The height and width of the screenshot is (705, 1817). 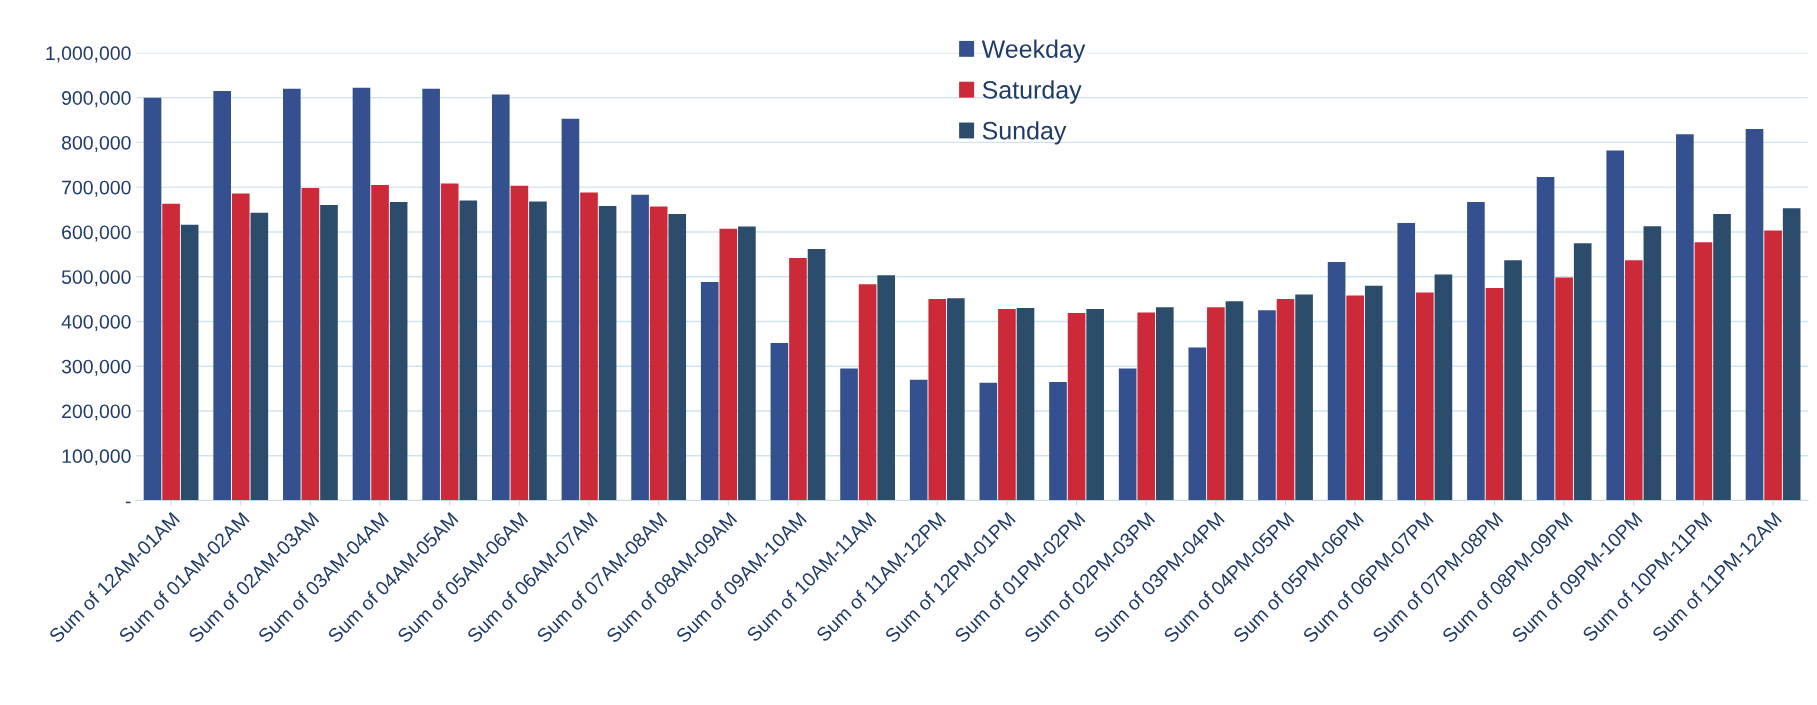 I want to click on y-tick-label: 1,000,000, so click(x=88, y=54).